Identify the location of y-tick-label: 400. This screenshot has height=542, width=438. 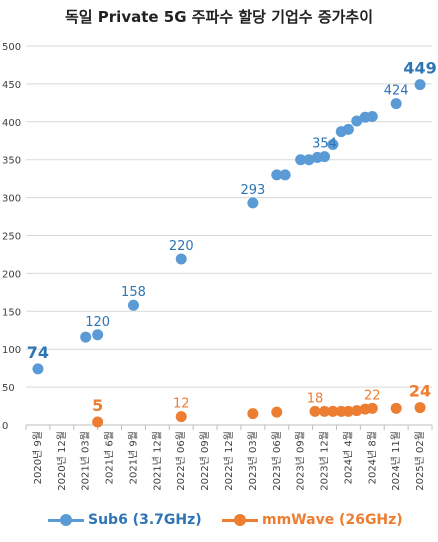
(11, 123).